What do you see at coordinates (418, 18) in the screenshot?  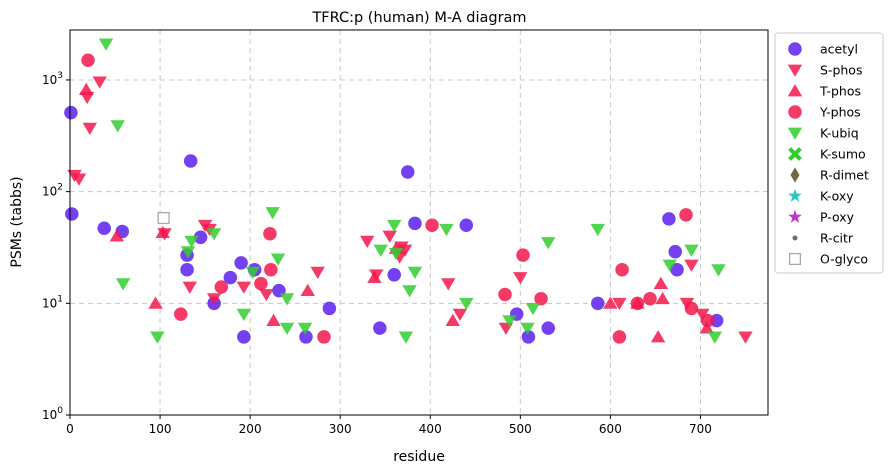 I see `chart-title: TFRC:p (human) M-A diagram` at bounding box center [418, 18].